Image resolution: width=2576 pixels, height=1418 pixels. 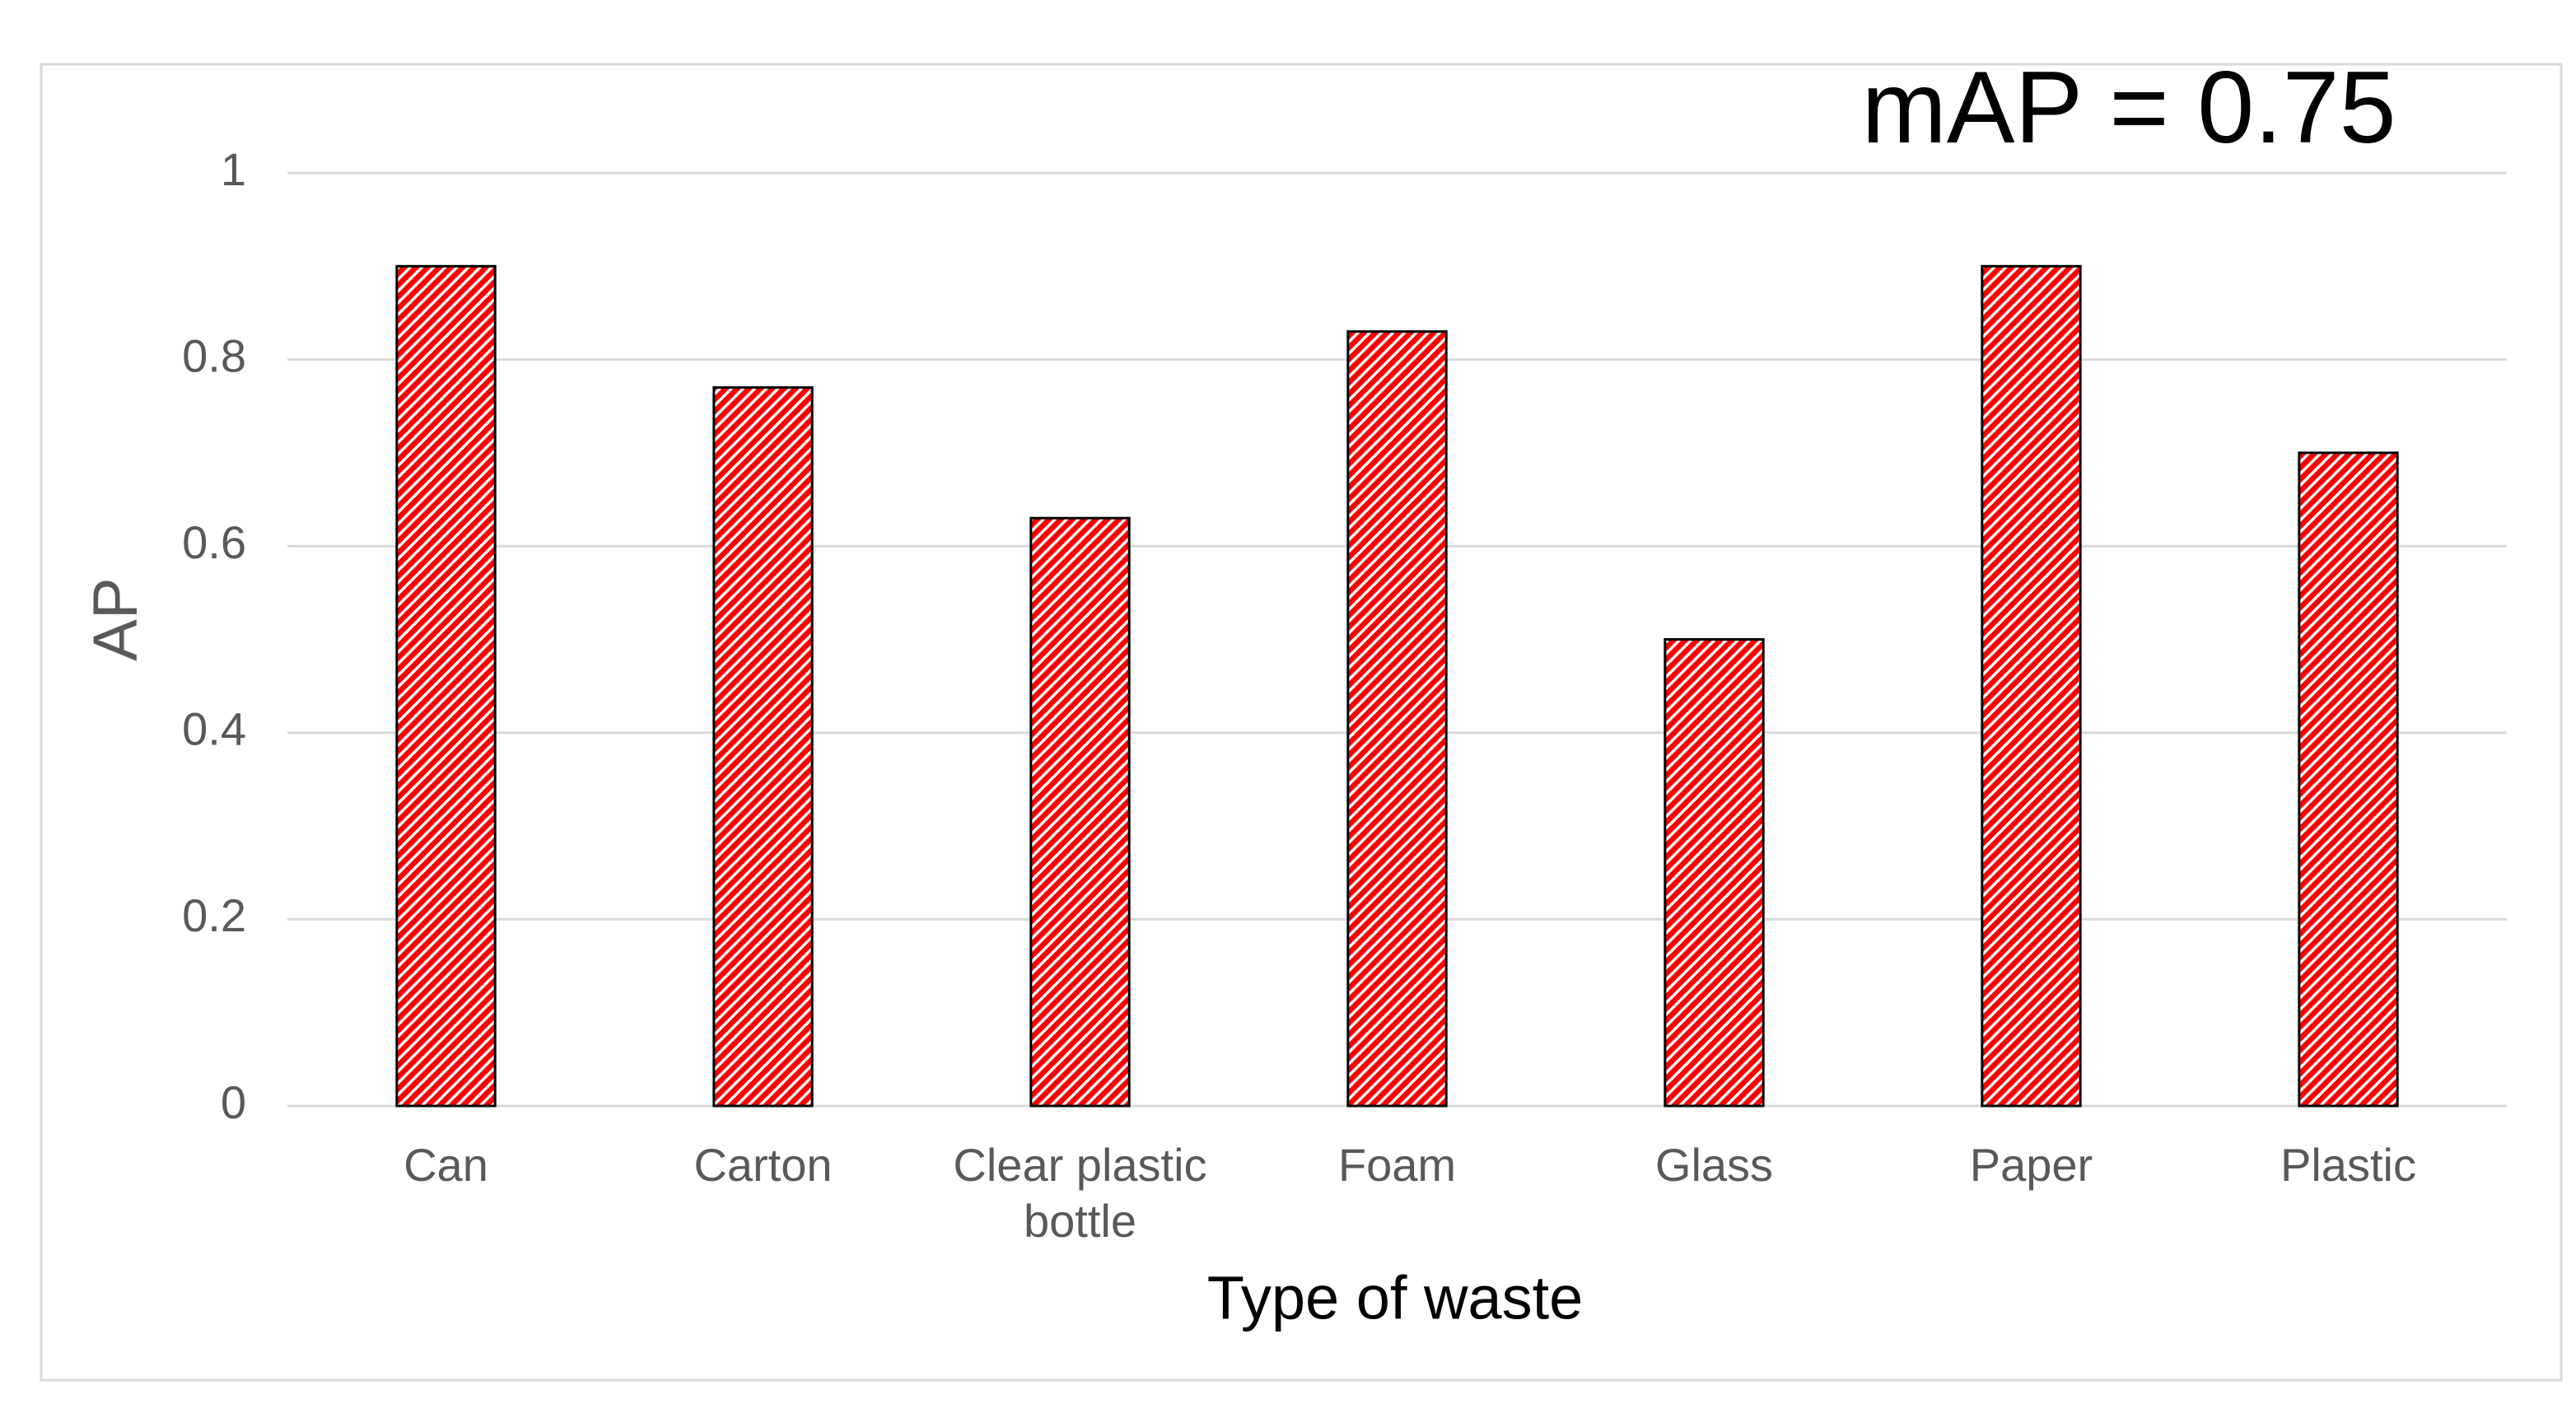 What do you see at coordinates (116, 618) in the screenshot?
I see `y-axis-label: AP` at bounding box center [116, 618].